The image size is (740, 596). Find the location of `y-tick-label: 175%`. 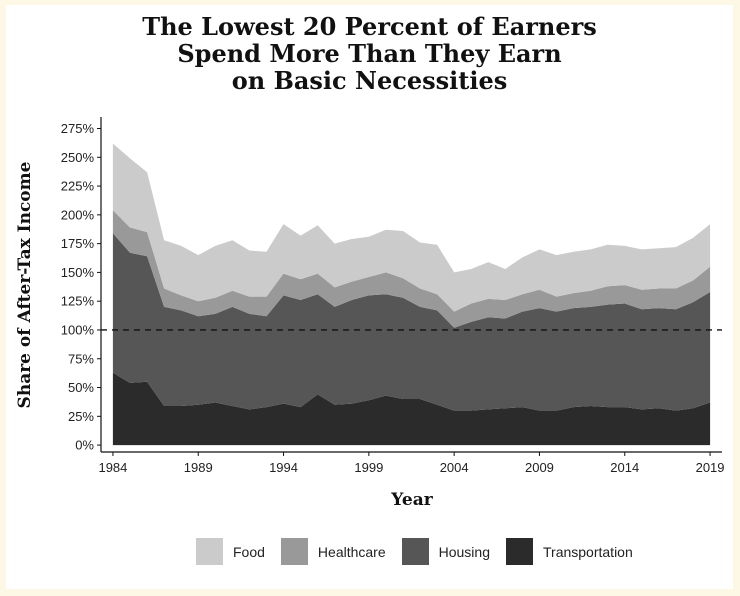

y-tick-label: 175% is located at coordinates (78, 243).